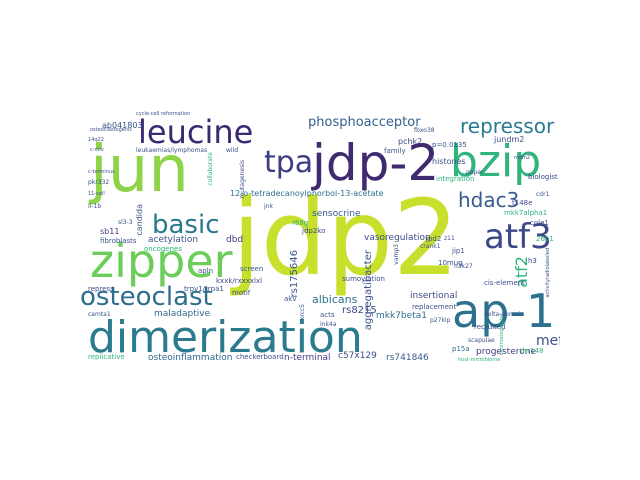 The image size is (640, 480). I want to click on word-jundm2: jundm2, so click(509, 139).